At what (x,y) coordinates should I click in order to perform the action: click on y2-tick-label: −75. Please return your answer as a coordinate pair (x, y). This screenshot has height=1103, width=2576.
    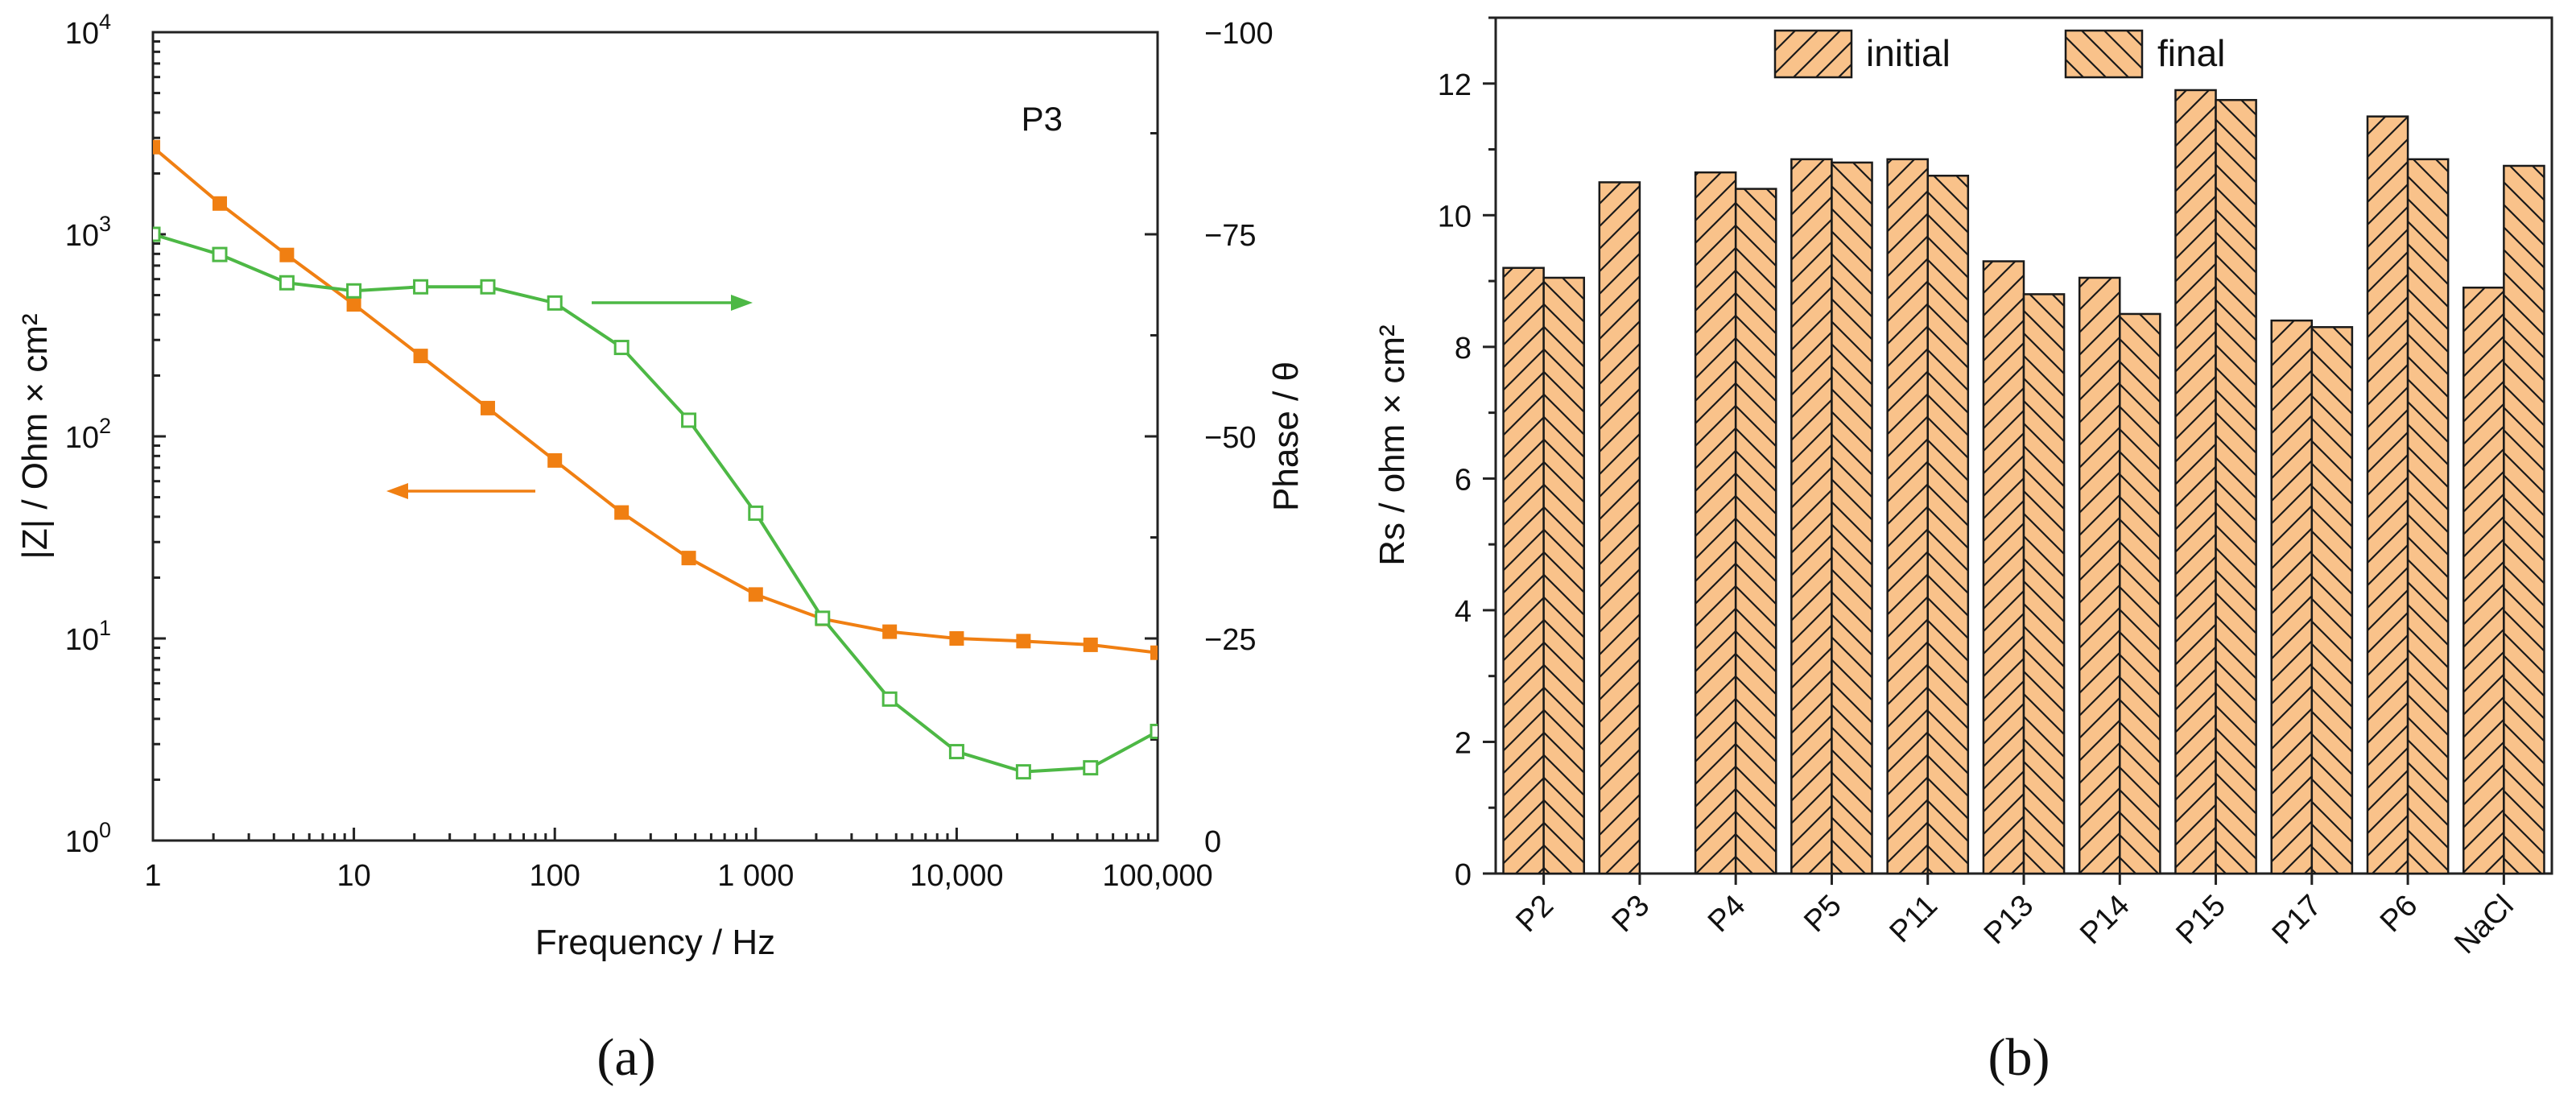
    Looking at the image, I should click on (1230, 236).